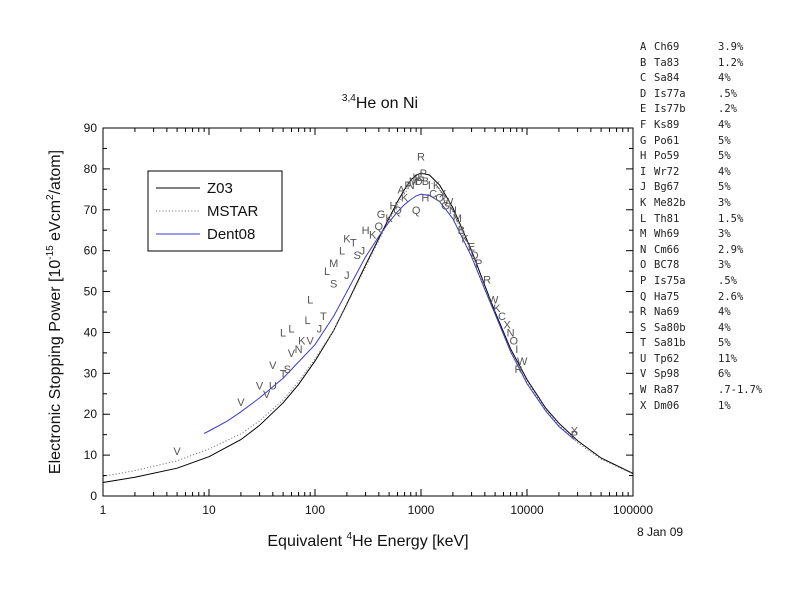 The image size is (800, 591). I want to click on x-tick-label: 100, so click(315, 510).